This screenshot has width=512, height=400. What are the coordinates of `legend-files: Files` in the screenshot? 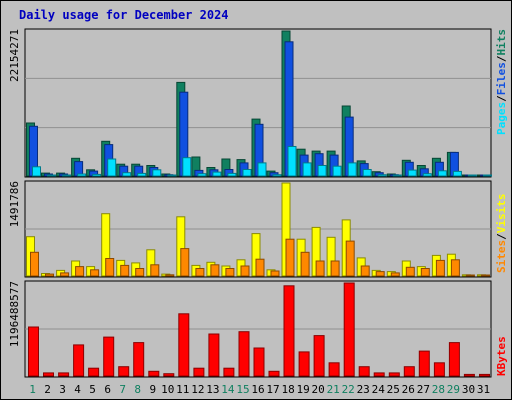 It's located at (501, 78).